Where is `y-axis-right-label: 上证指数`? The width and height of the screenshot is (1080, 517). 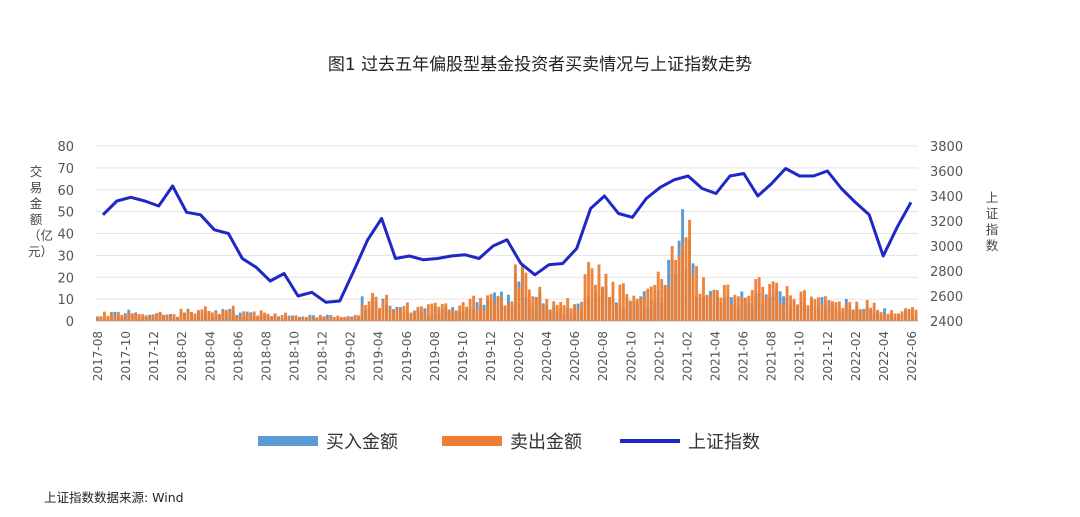
y-axis-right-label: 上证指数 is located at coordinates (992, 221).